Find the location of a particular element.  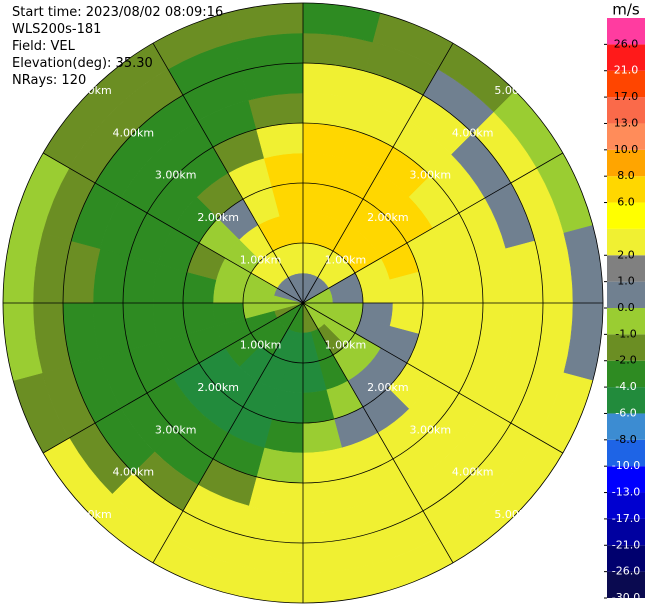

colorbar-tick-label: 10.0 is located at coordinates (626, 149).